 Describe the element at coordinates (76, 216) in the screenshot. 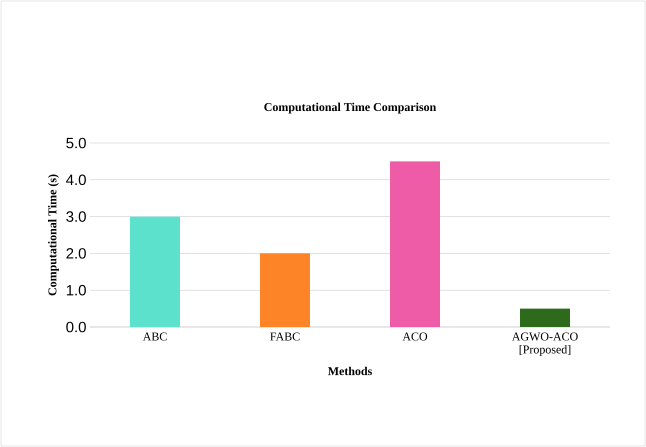

I see `y-tick-label: 3.0` at that location.